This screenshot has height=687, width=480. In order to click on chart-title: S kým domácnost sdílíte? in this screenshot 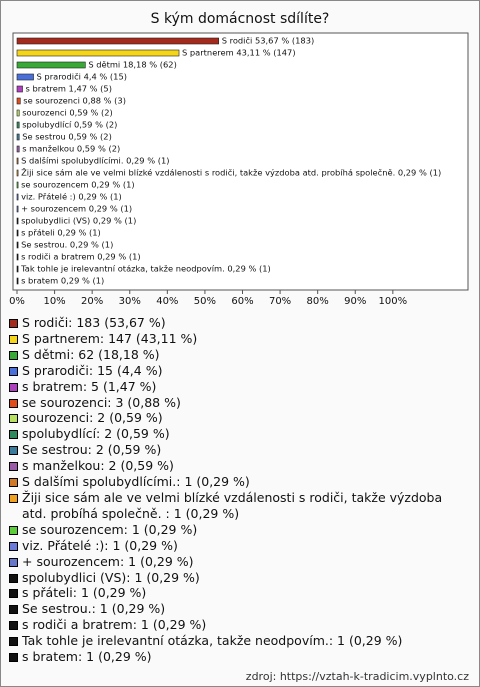, I will do `click(240, 19)`.